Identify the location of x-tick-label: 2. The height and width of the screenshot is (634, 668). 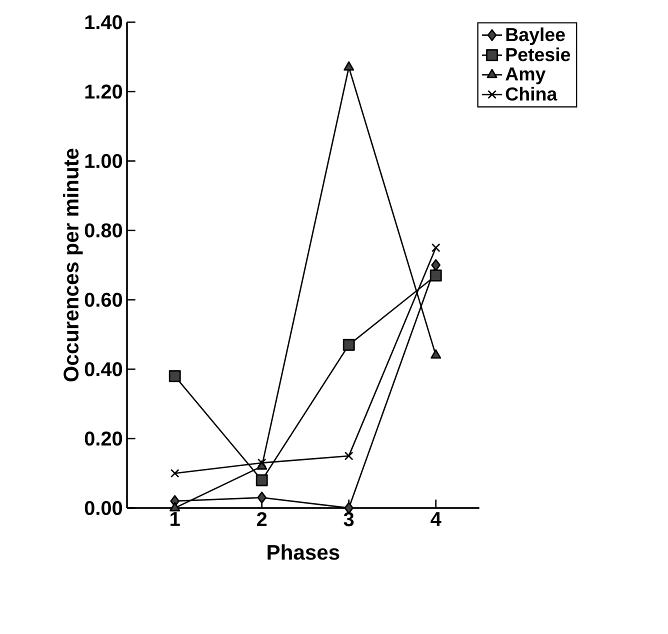
(262, 519).